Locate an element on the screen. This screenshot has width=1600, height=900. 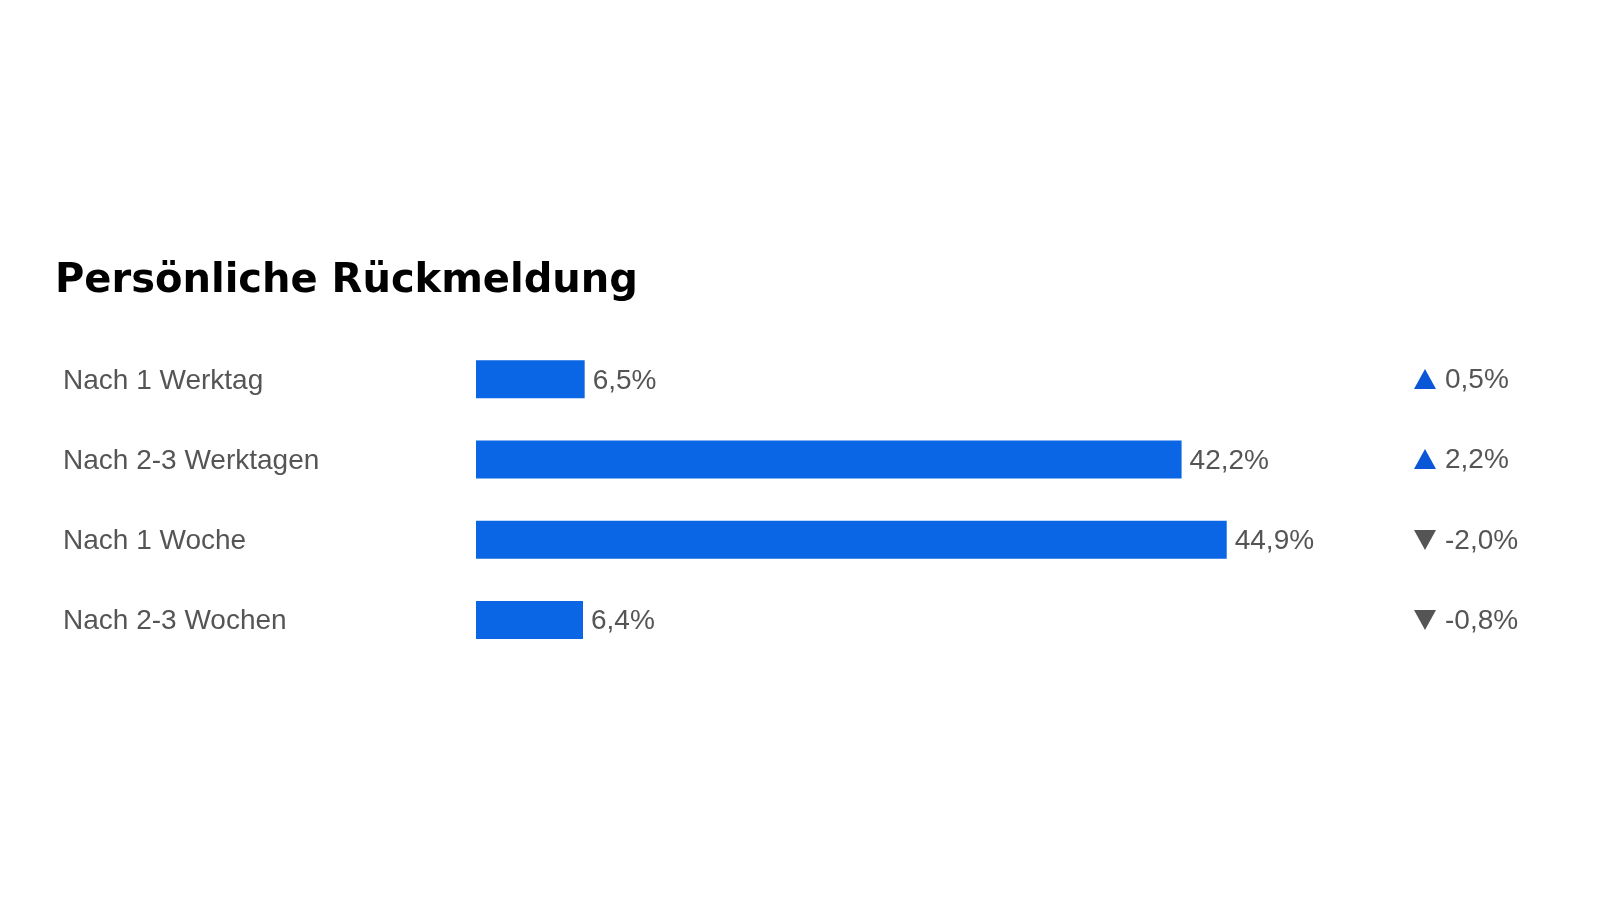
text: 0,5% is located at coordinates (1477, 379).